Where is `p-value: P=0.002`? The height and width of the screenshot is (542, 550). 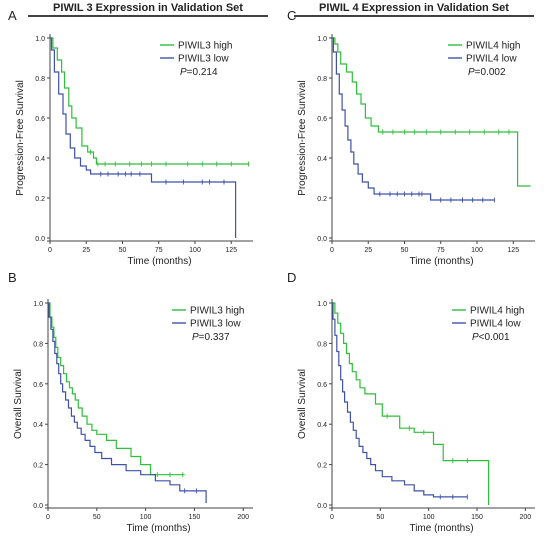 p-value: P=0.002 is located at coordinates (487, 72).